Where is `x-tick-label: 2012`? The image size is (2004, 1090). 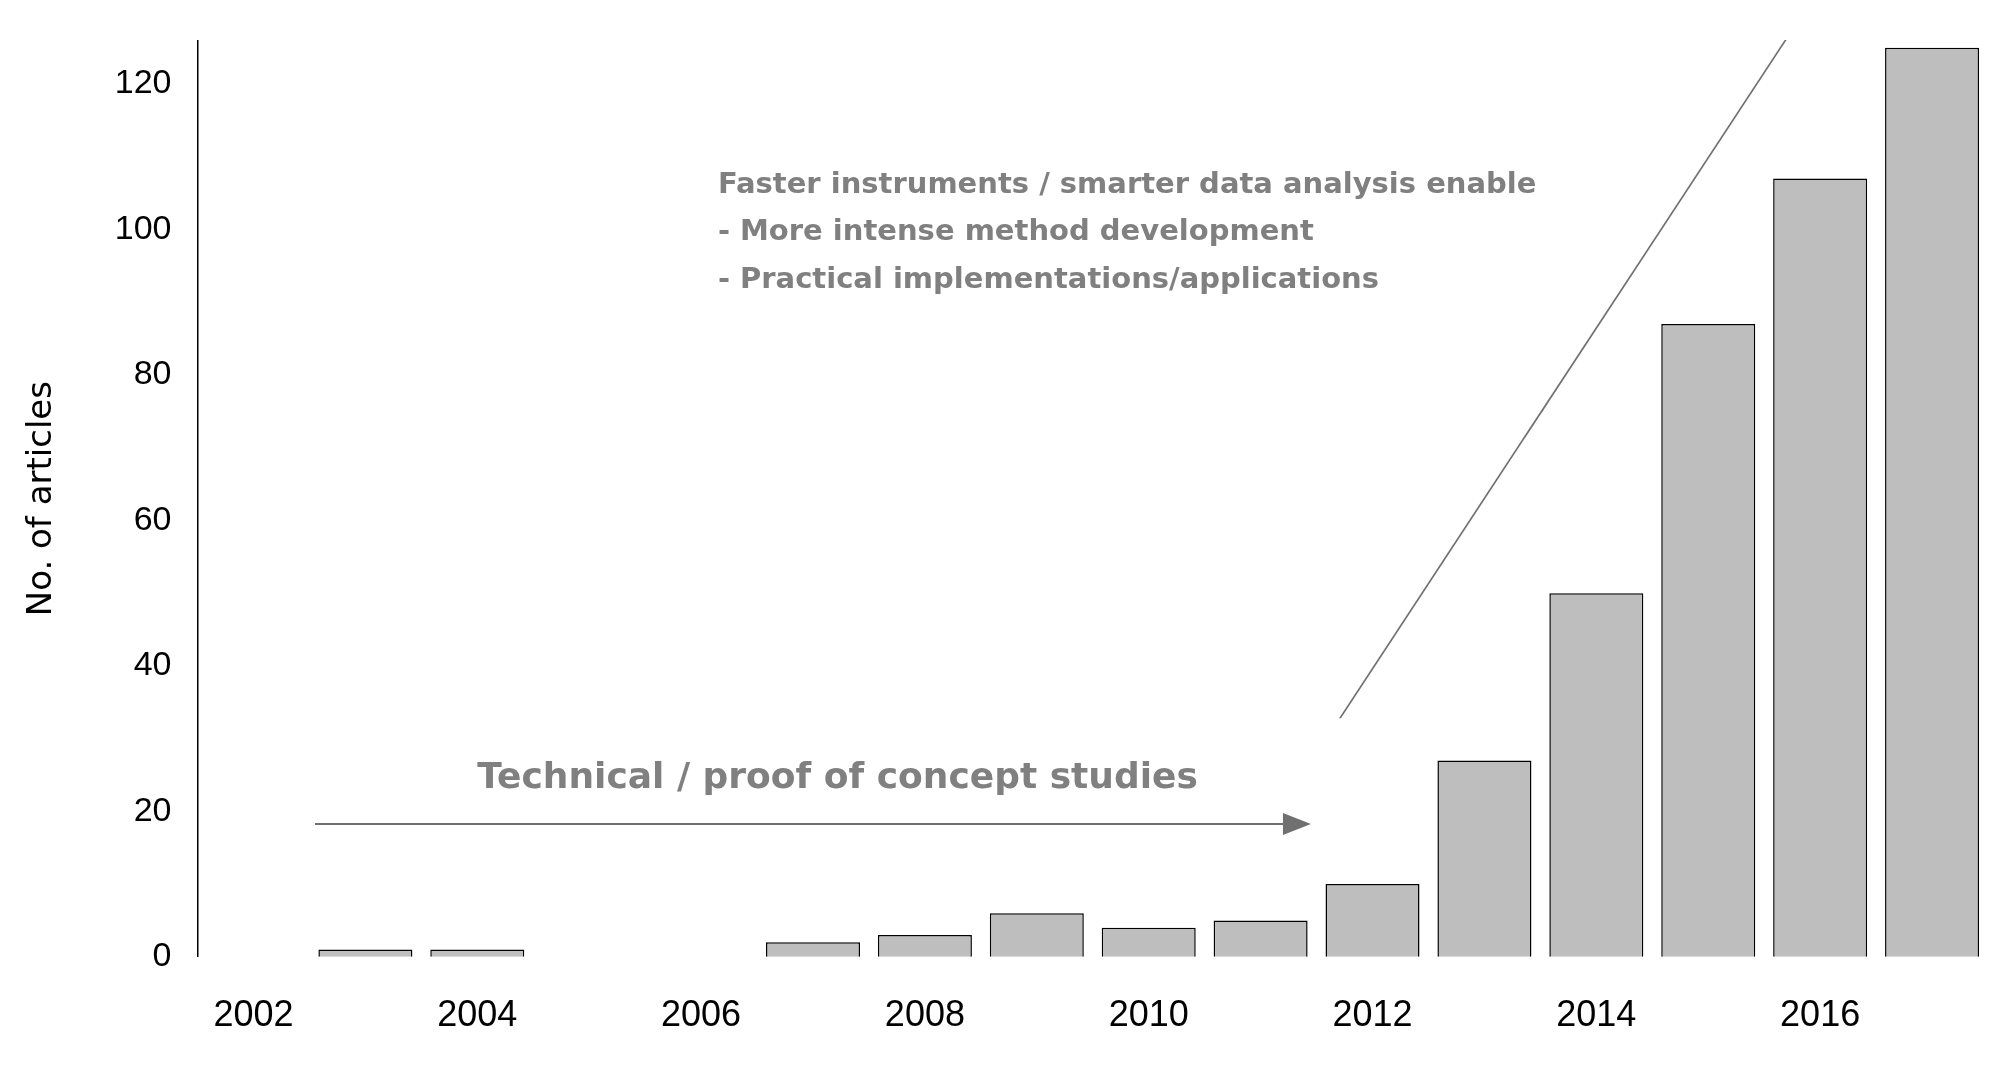
x-tick-label: 2012 is located at coordinates (1372, 1014).